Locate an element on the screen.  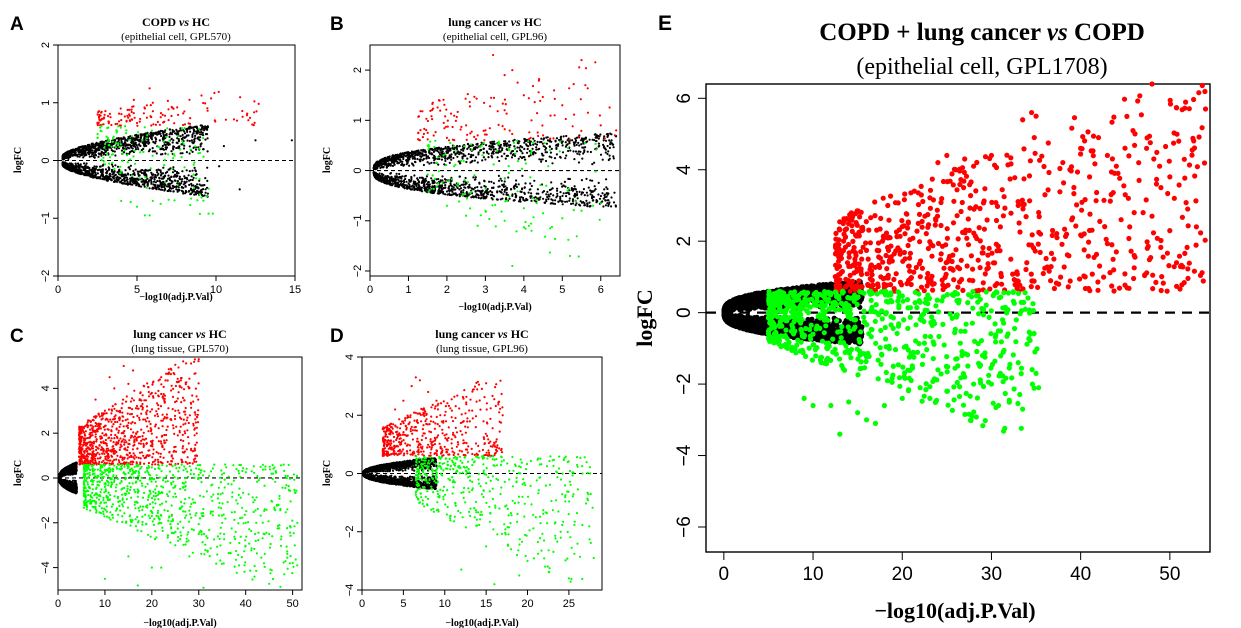
y-tick-label: 2 is located at coordinates (46, 45).